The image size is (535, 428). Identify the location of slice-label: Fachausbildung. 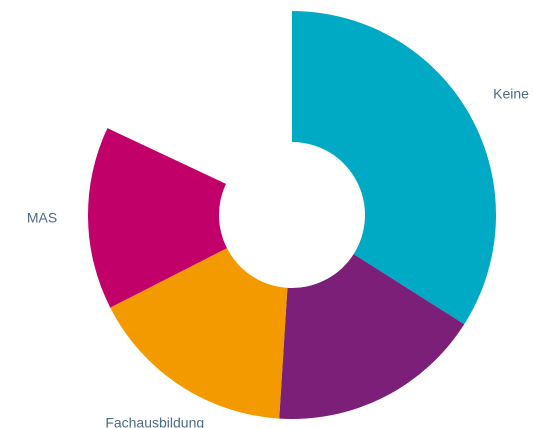
(154, 421).